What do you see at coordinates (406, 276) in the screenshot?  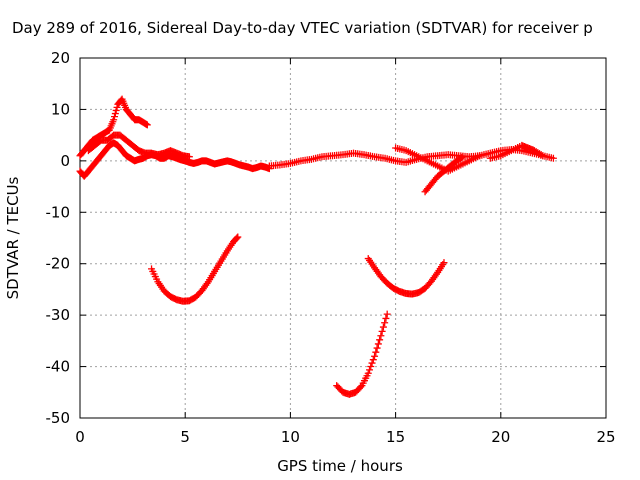 I see `series-dip-c` at bounding box center [406, 276].